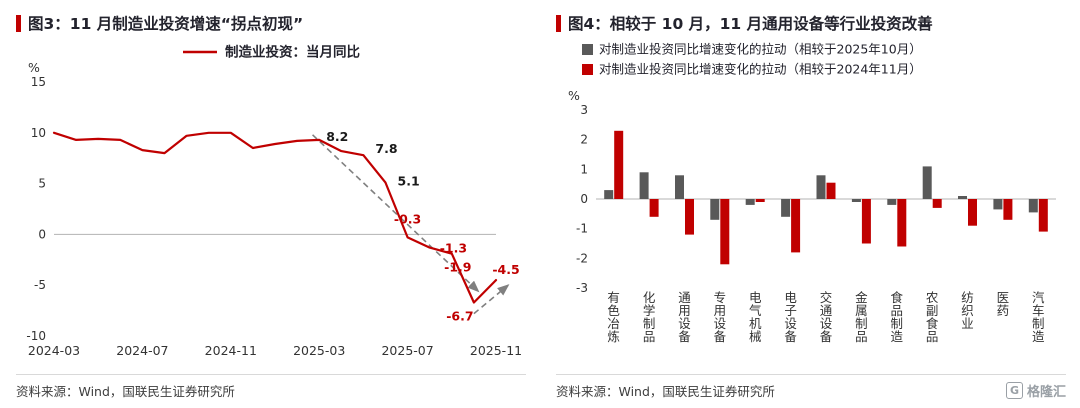 The image size is (1080, 408). What do you see at coordinates (584, 169) in the screenshot?
I see `svg-text: 1` at bounding box center [584, 169].